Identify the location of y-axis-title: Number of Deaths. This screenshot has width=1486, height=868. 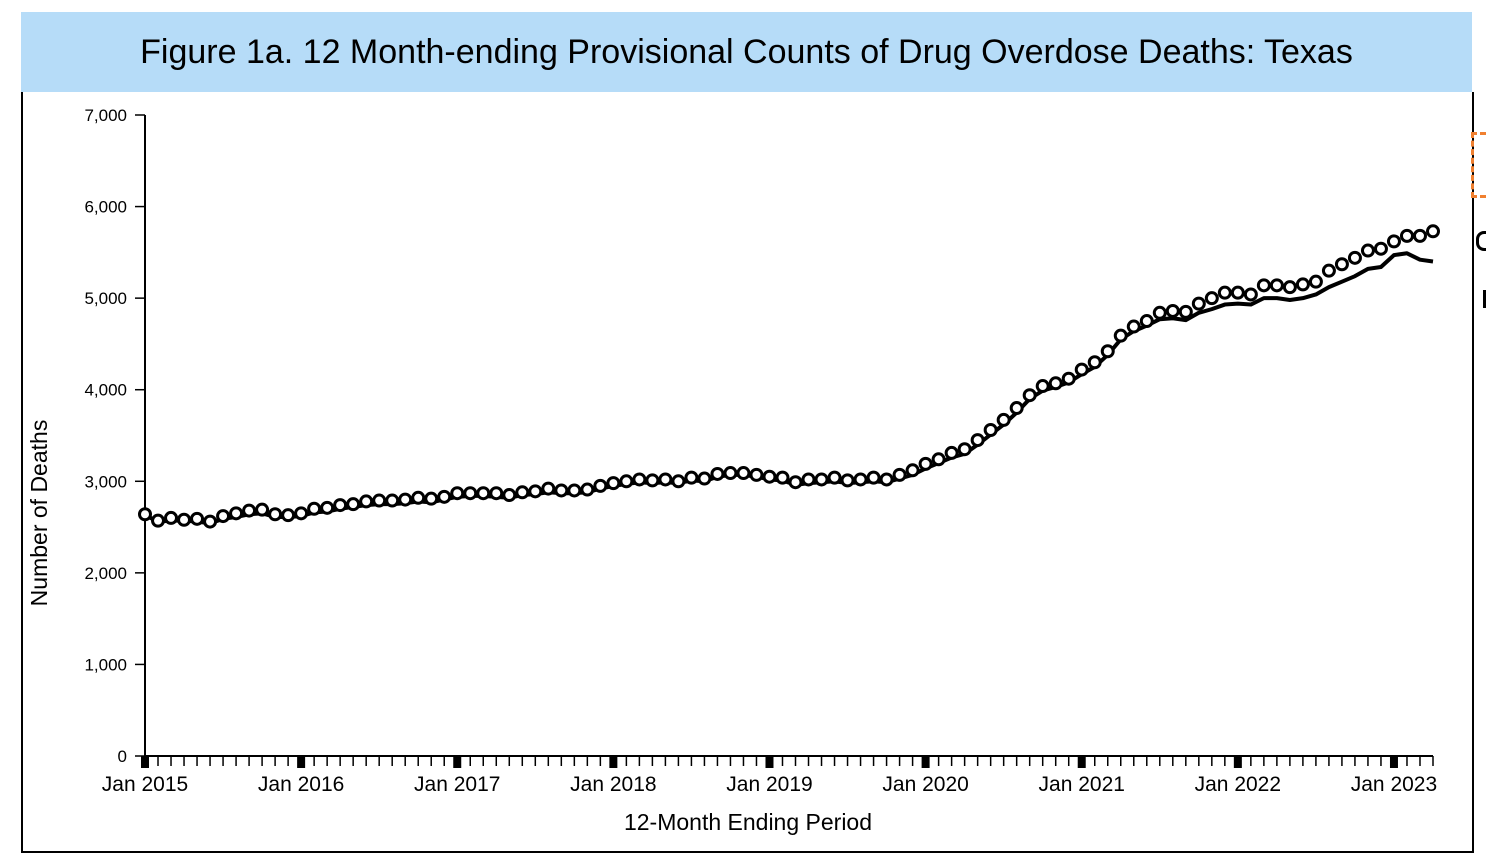
(39, 513).